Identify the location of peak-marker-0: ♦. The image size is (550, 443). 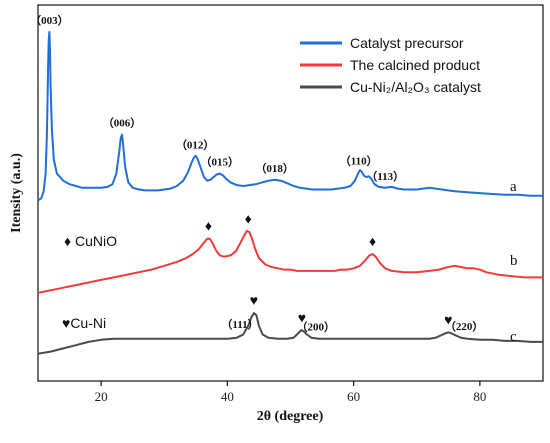
(208, 226).